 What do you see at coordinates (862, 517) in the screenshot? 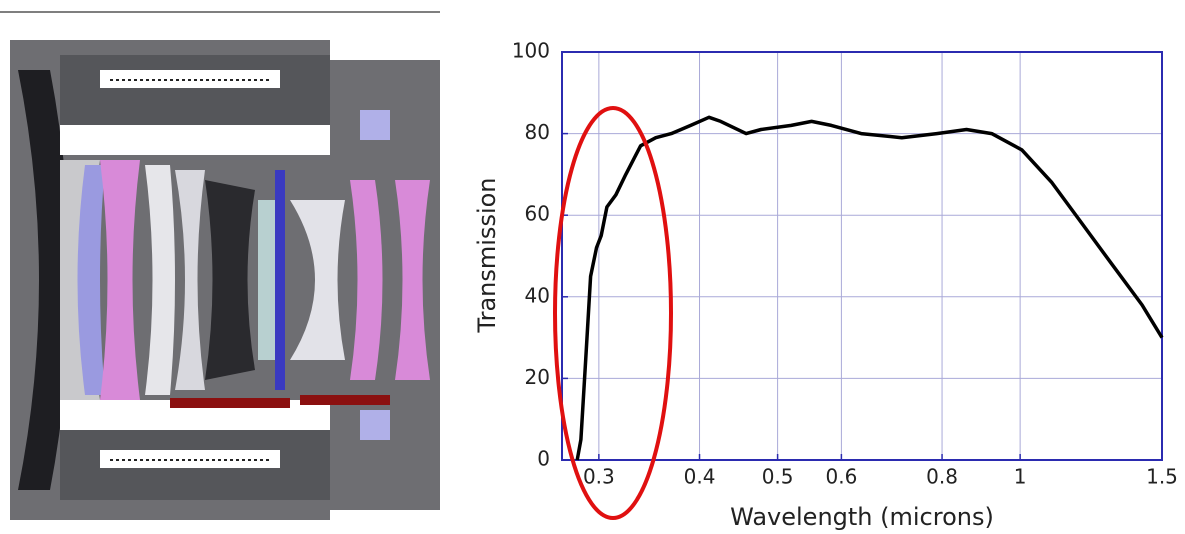
I see `x-axis-label: Wavelength (microns)` at bounding box center [862, 517].